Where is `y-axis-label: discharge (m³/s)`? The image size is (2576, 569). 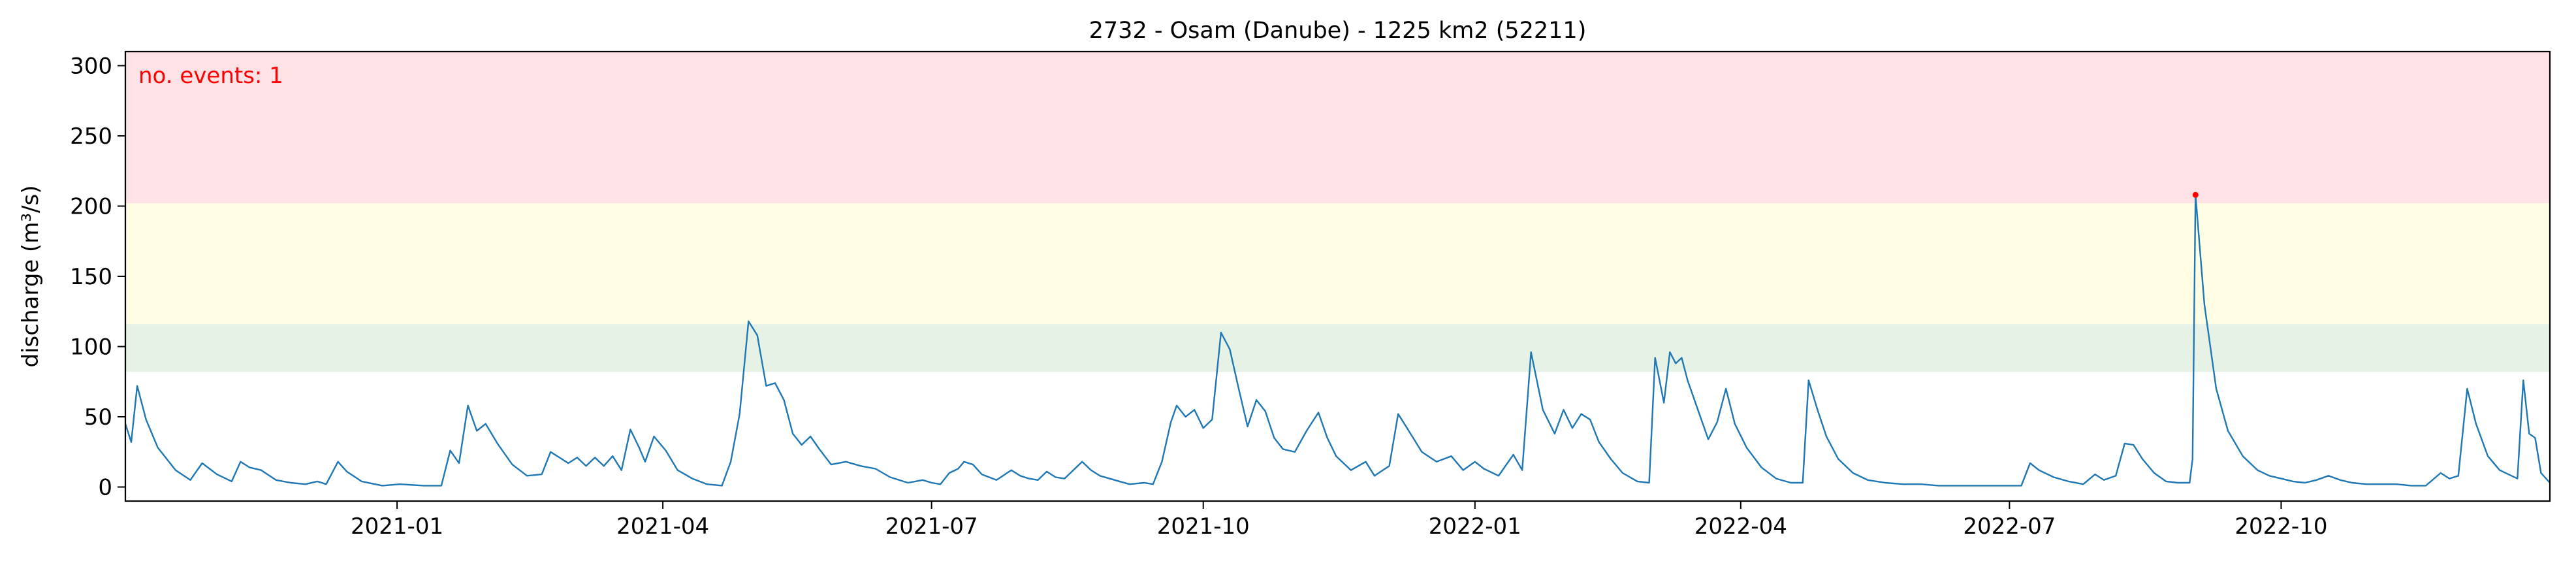 y-axis-label: discharge (m³/s) is located at coordinates (31, 277).